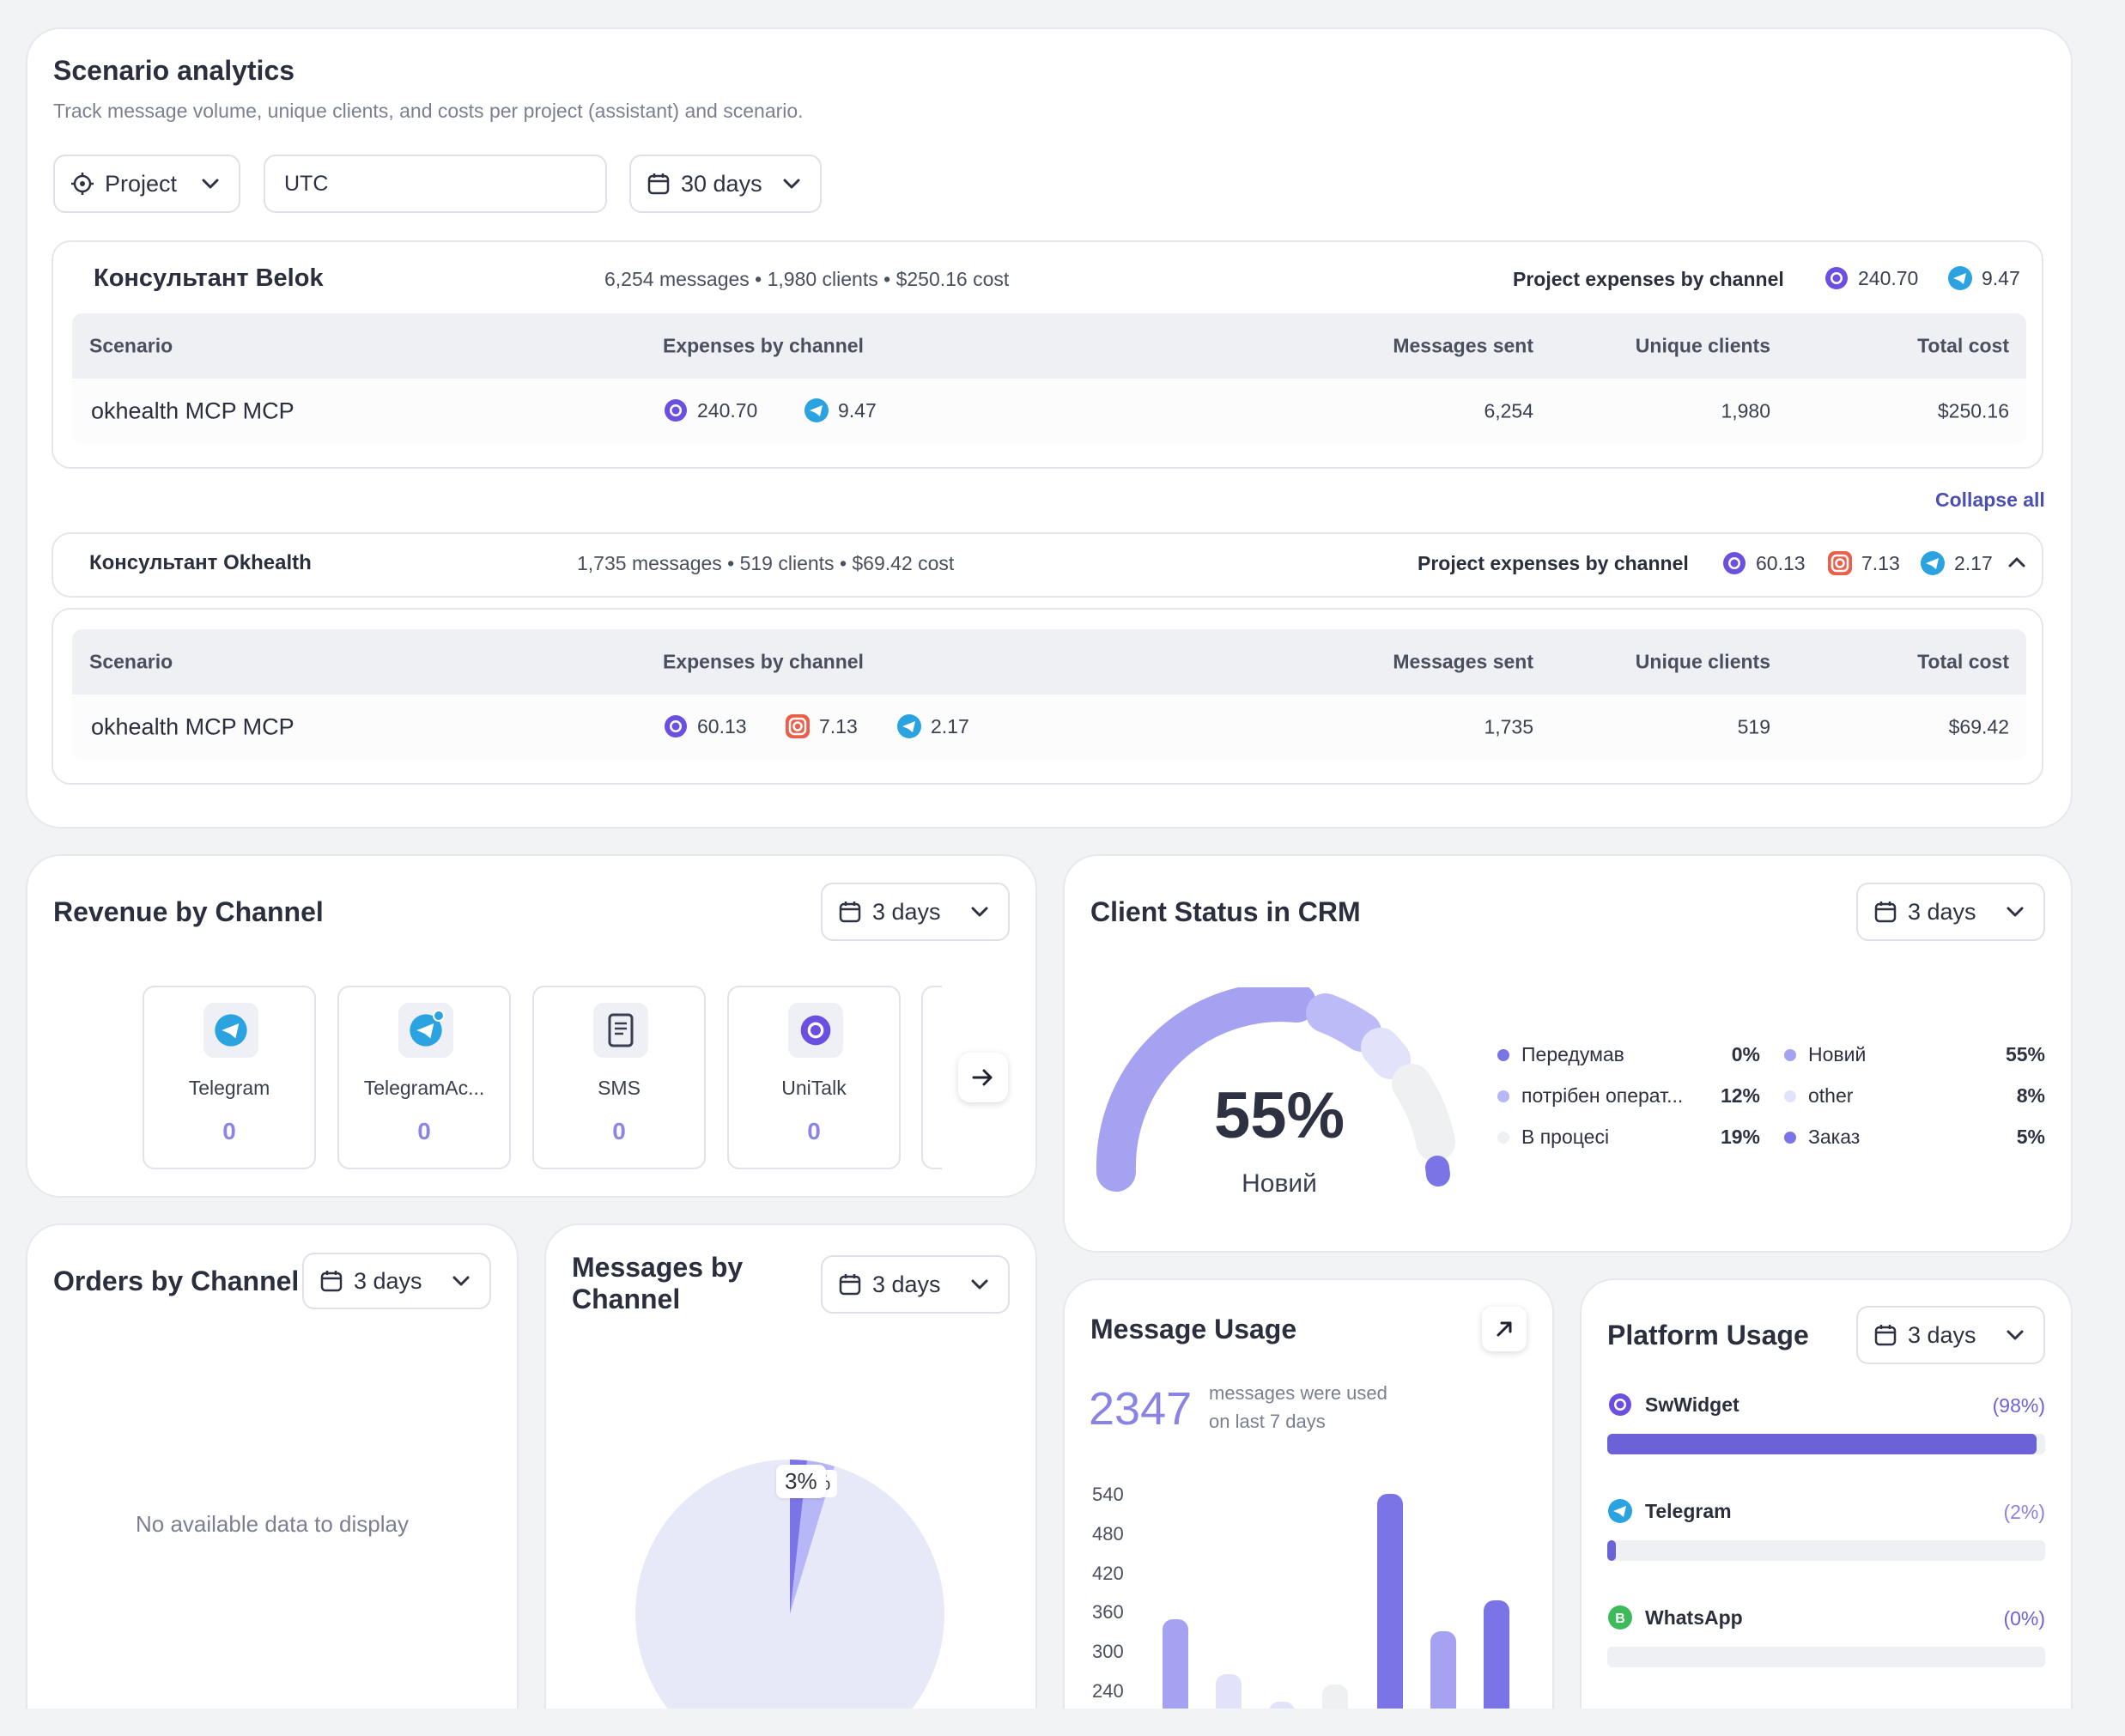 This screenshot has height=1736, width=2125. I want to click on legend-value: 5%, so click(2030, 1137).